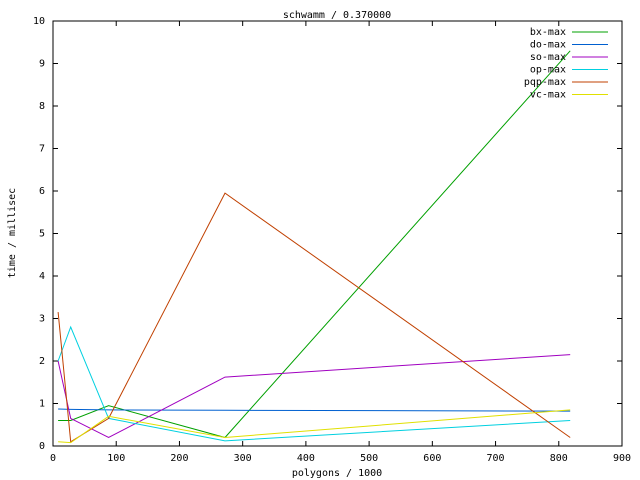 The image size is (640, 480). I want to click on y-tick-label: 5, so click(42, 234).